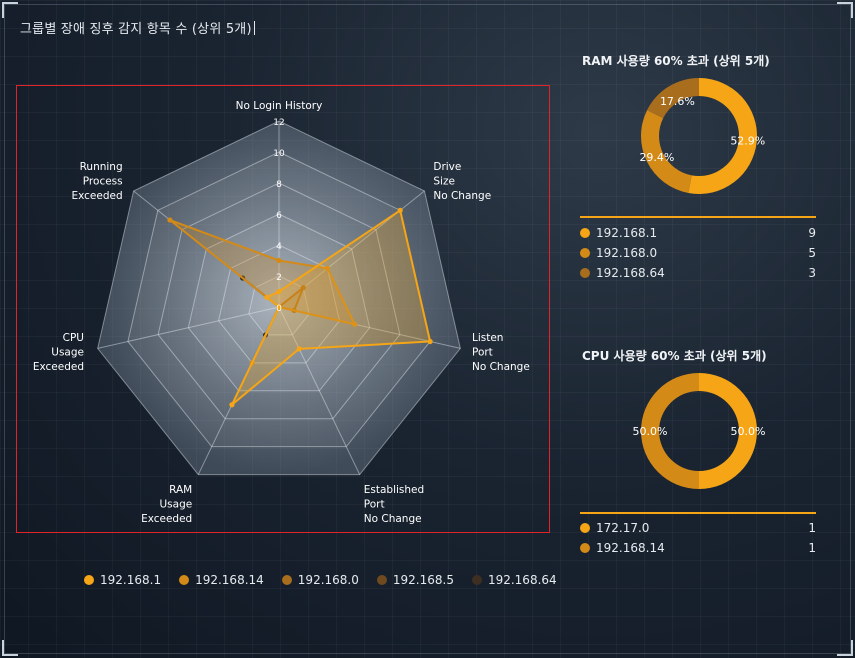  Describe the element at coordinates (229, 580) in the screenshot. I see `legend-label: 192.168.14` at that location.